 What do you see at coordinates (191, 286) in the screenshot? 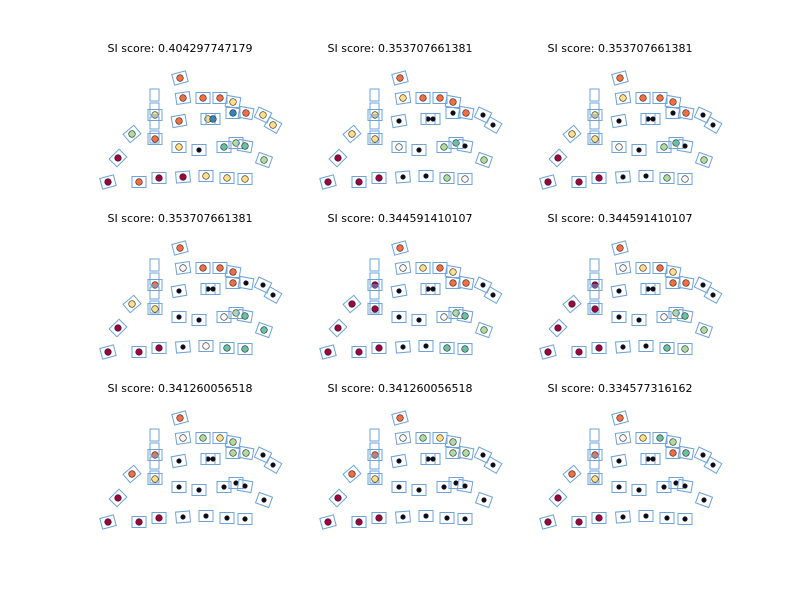
I see `panel: SI score: 0.353707661381` at bounding box center [191, 286].